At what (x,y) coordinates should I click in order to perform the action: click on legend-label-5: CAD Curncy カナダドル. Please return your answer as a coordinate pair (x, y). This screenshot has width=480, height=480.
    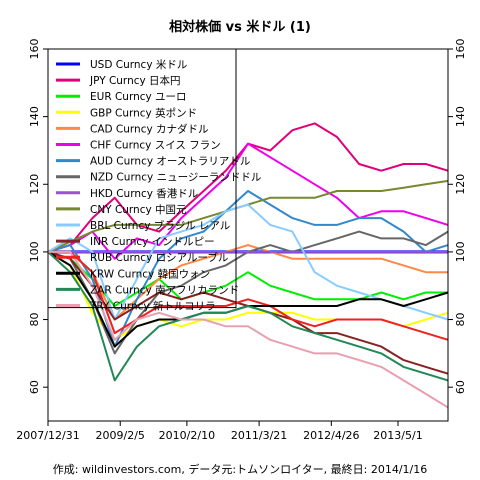
    Looking at the image, I should click on (149, 128).